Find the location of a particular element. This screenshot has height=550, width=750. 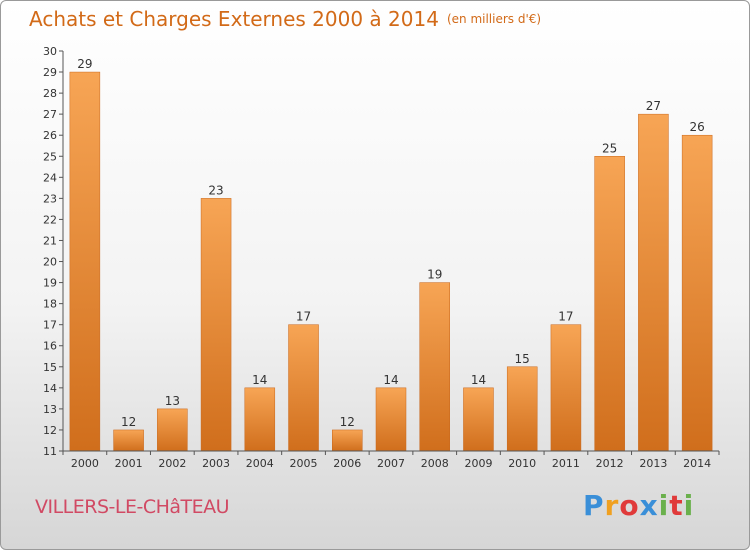

y-tick-label: 21 is located at coordinates (50, 240).